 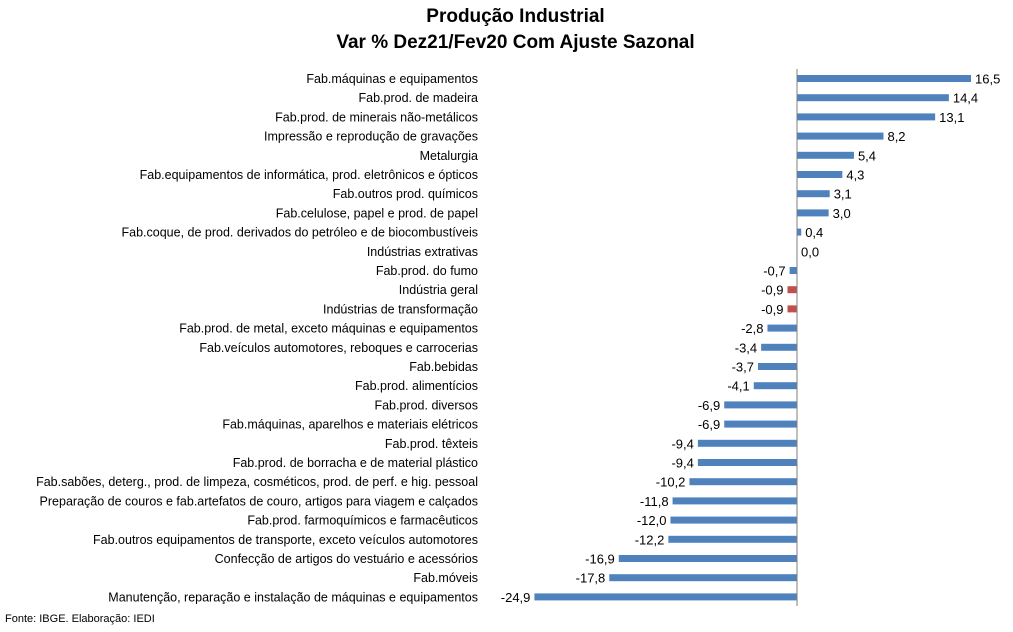 What do you see at coordinates (746, 347) in the screenshot?
I see `value-label: -3,4` at bounding box center [746, 347].